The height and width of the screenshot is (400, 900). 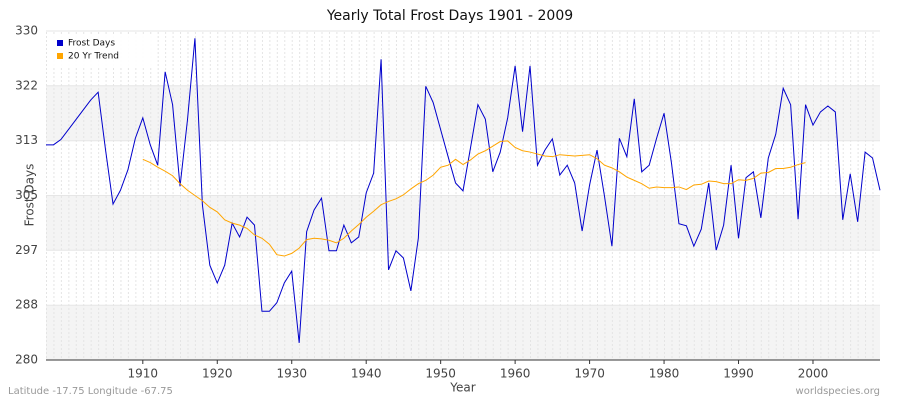 I want to click on chart-title: Yearly Total Frost Days 1901 - 2009, so click(x=449, y=16).